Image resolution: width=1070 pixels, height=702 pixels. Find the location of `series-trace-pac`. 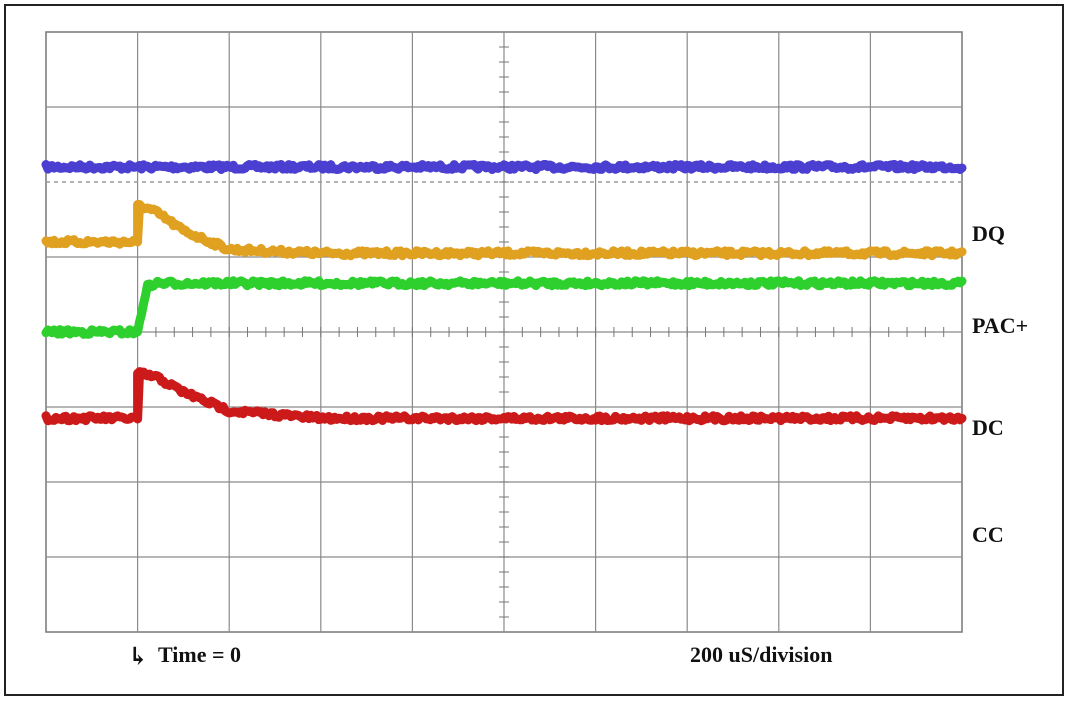

series-trace-pac is located at coordinates (504, 230).